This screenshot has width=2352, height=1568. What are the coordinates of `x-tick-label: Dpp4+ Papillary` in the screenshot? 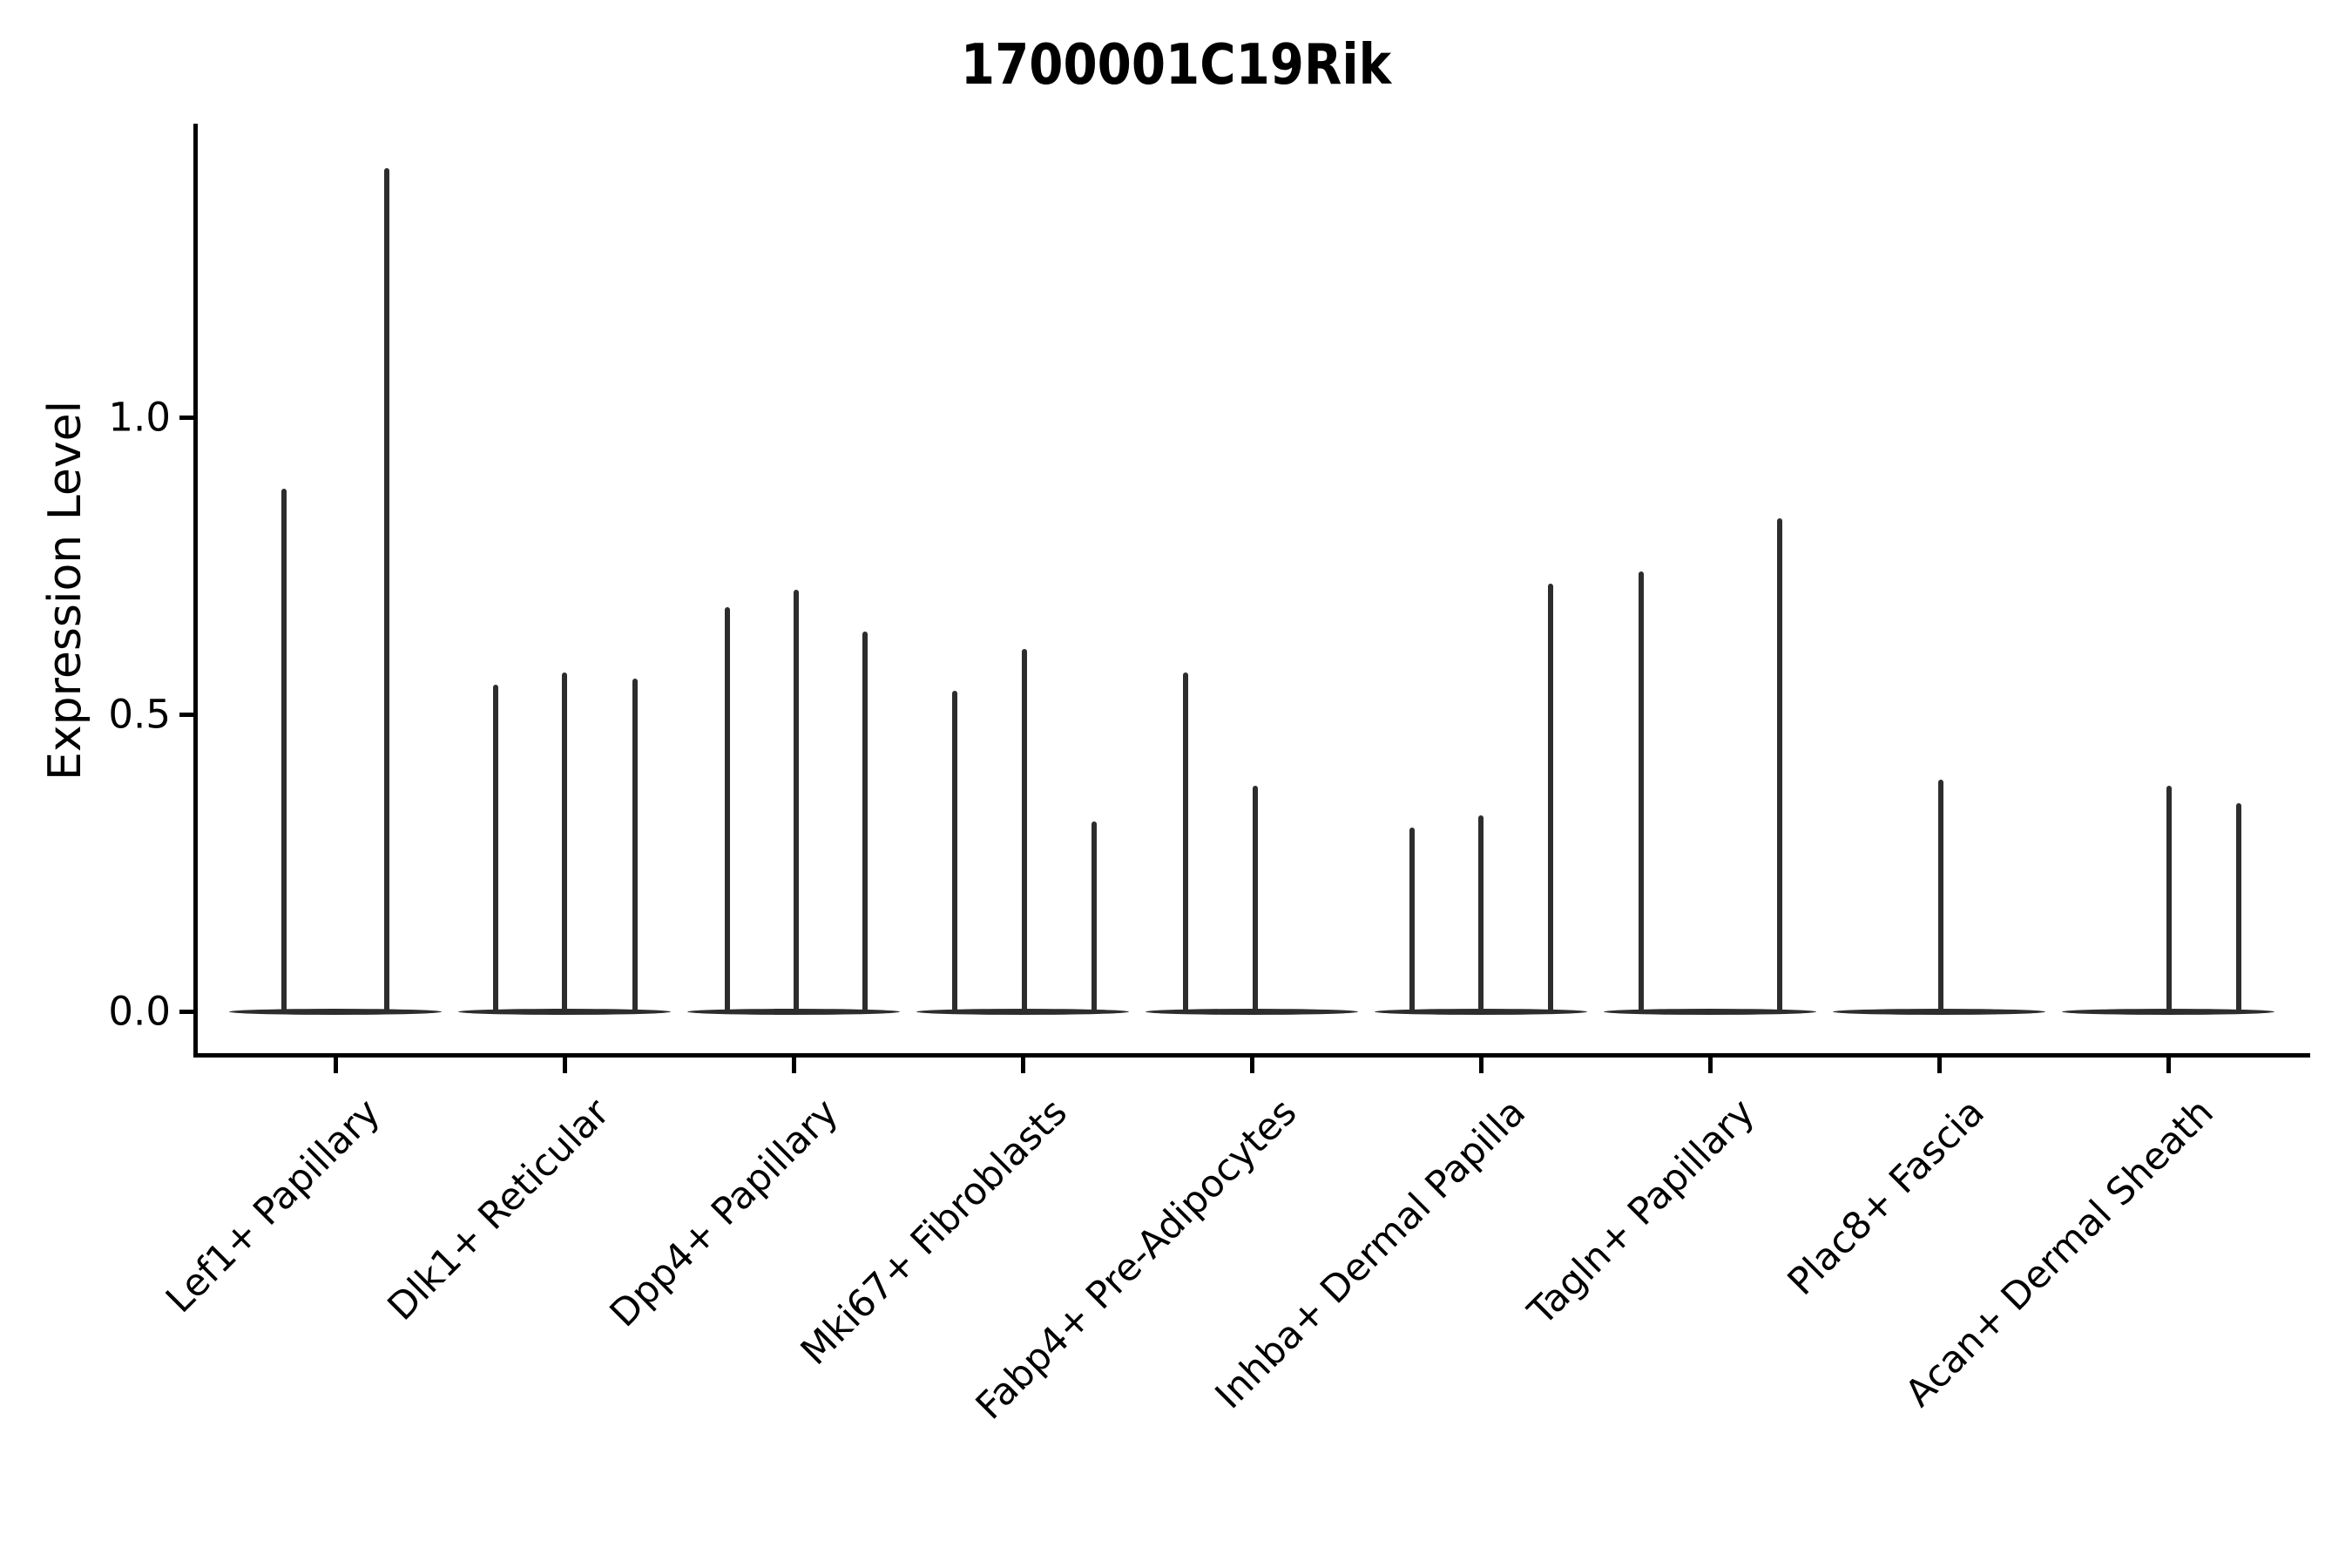 It's located at (725, 1213).